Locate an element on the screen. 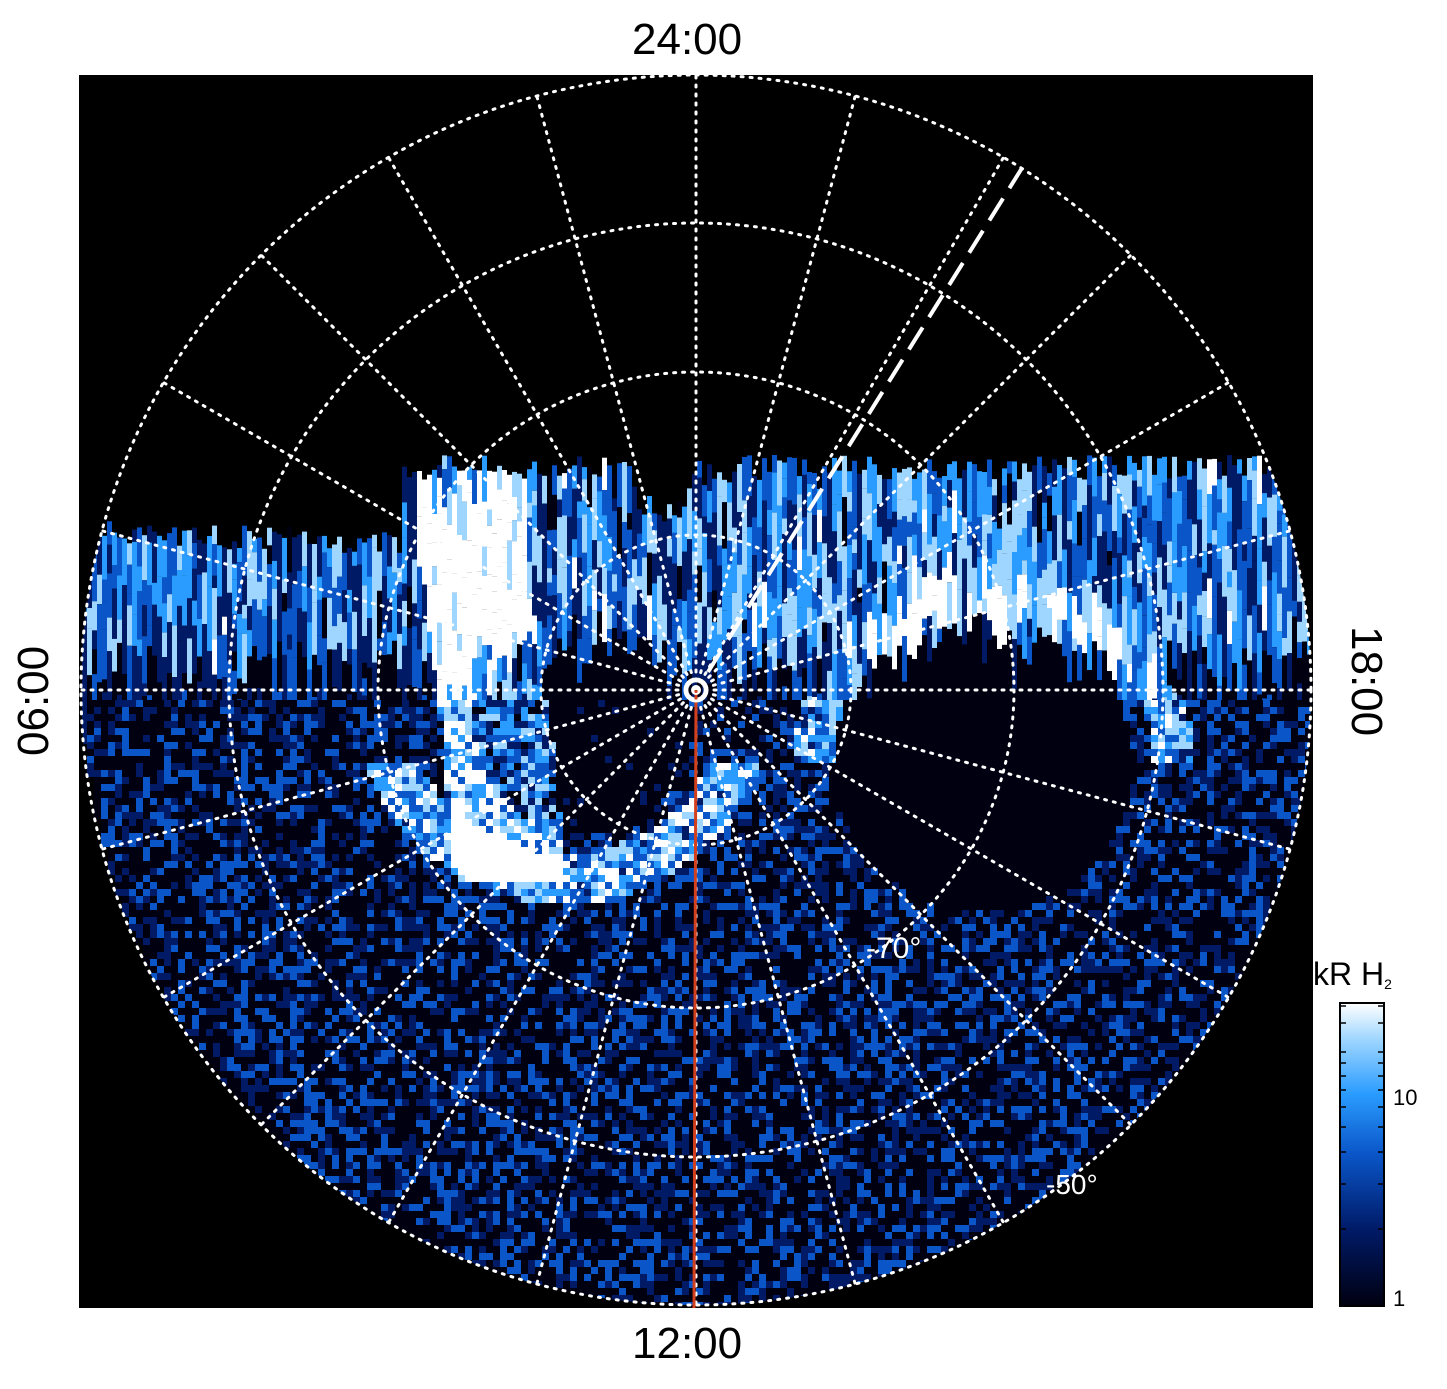 The width and height of the screenshot is (1447, 1389). colorbar-title-text: kR H is located at coordinates (1348, 974).